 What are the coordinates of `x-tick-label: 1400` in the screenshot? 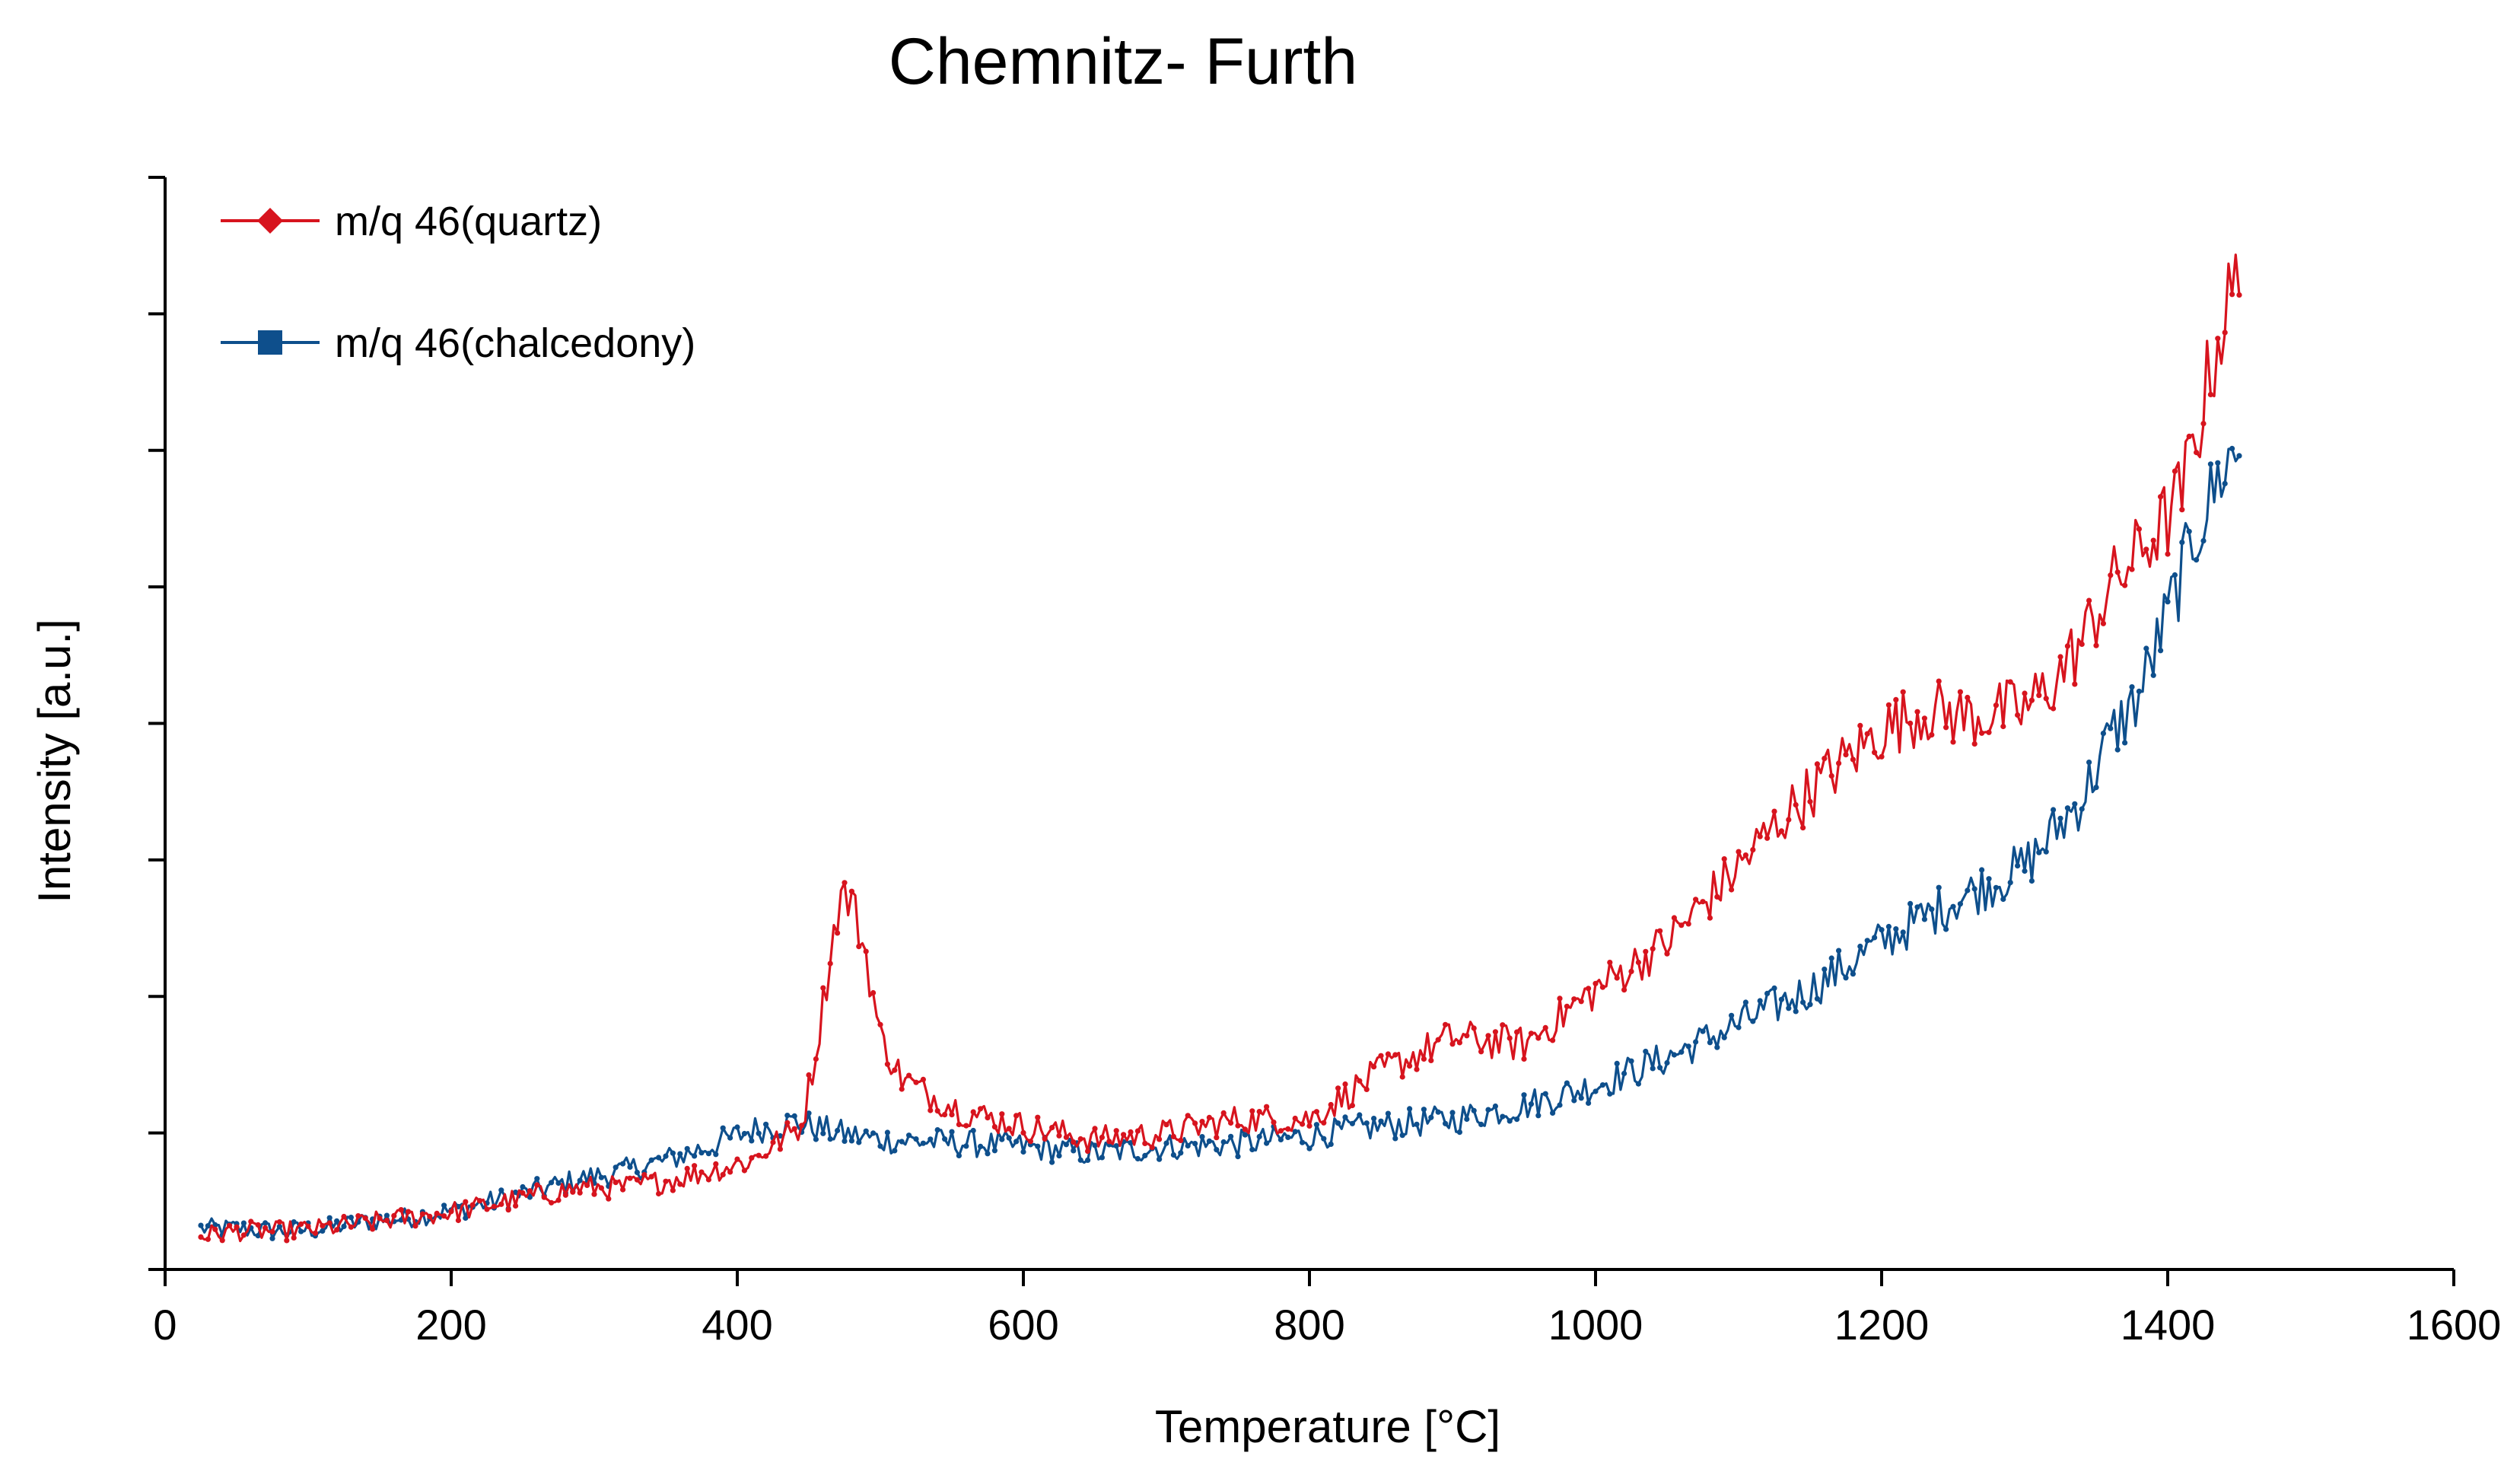 It's located at (2168, 1325).